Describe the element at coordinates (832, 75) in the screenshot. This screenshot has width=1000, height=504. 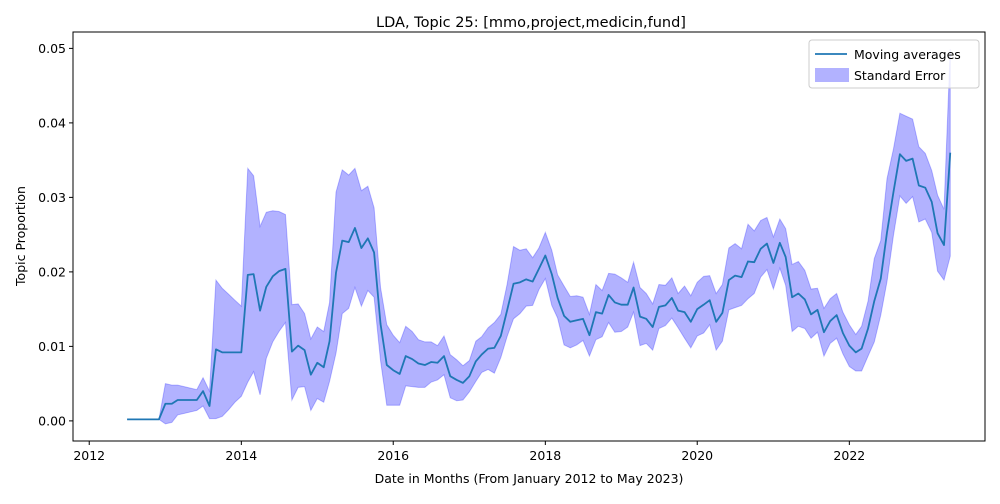
I see `legend-band-swatch` at that location.